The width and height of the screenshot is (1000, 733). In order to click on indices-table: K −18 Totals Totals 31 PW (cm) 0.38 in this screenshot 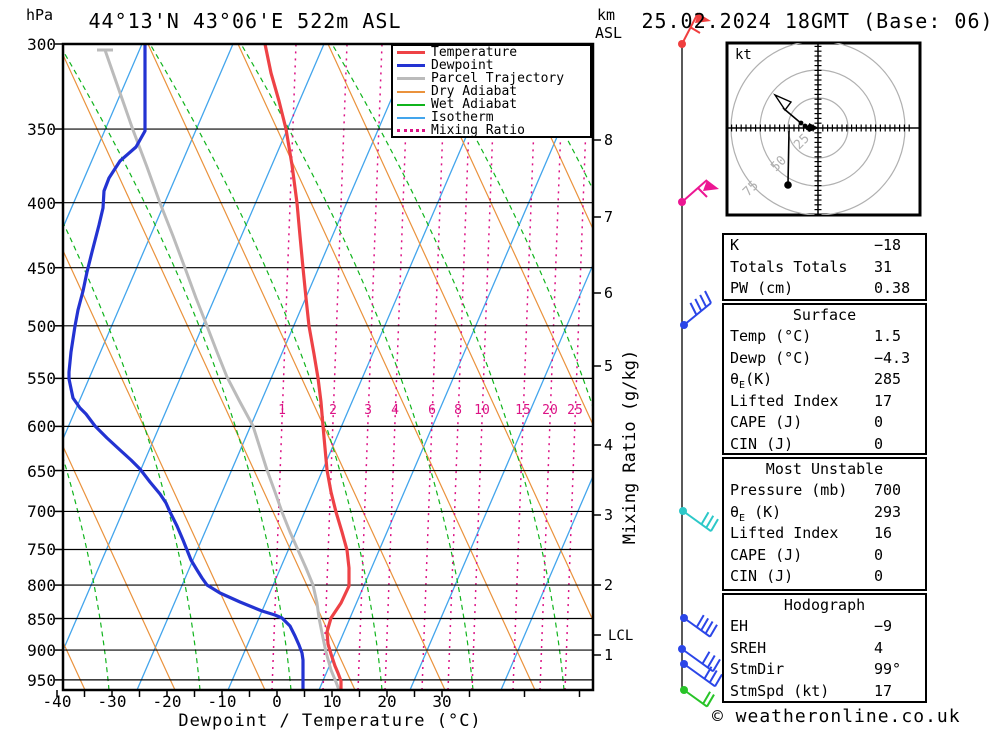, I will do `click(824, 267)`.